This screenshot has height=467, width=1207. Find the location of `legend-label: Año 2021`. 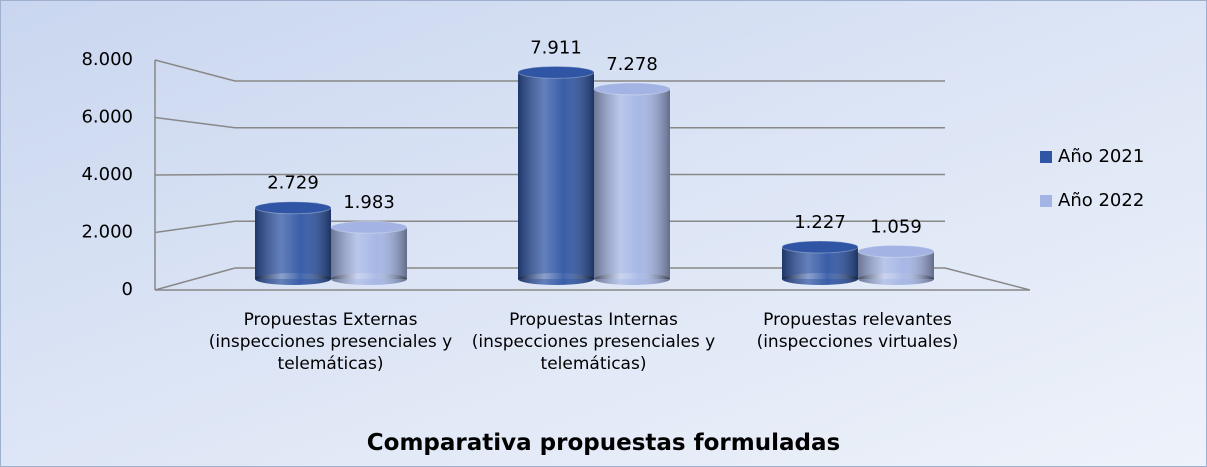

legend-label: Año 2021 is located at coordinates (1101, 156).